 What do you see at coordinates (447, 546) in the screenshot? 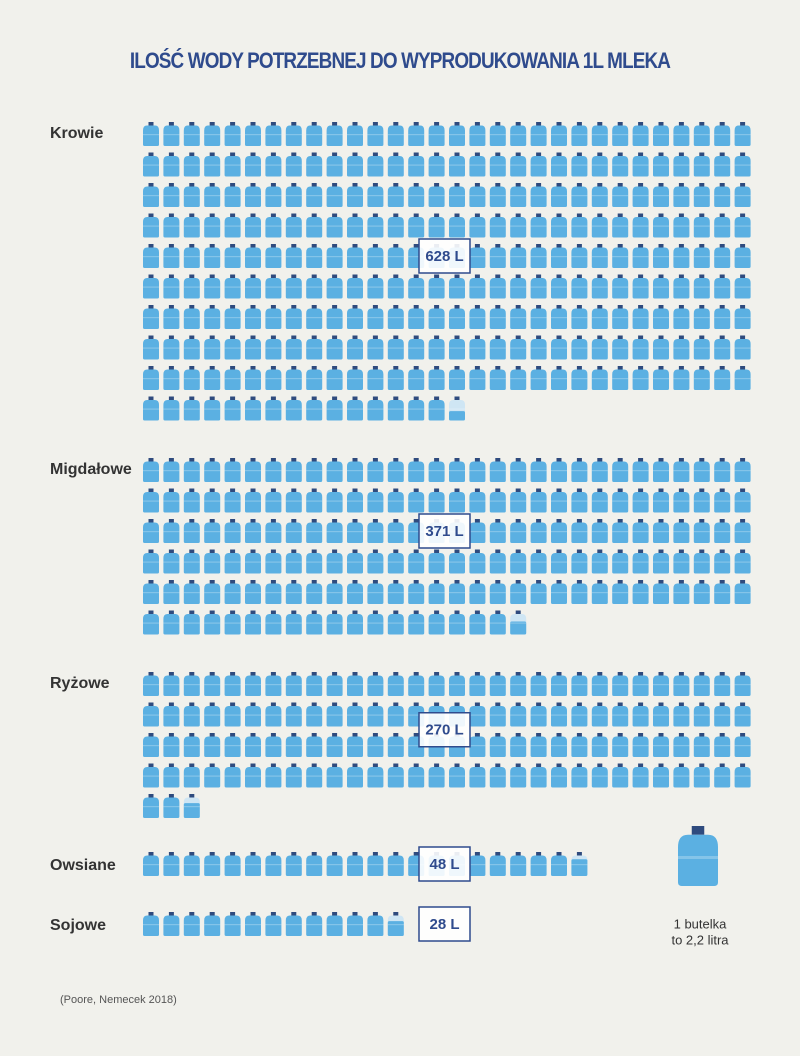
I see `bottle-group` at bounding box center [447, 546].